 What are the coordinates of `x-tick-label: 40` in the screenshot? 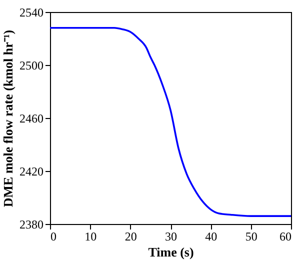 It's located at (211, 237).